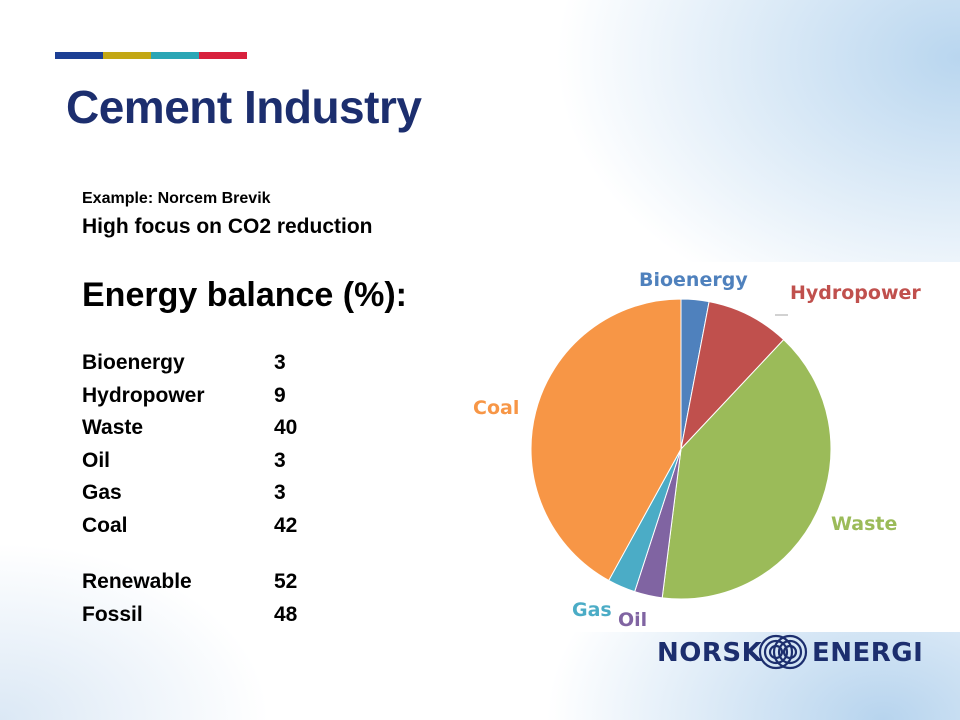 The height and width of the screenshot is (720, 960). What do you see at coordinates (189, 428) in the screenshot?
I see `energy-row: Waste 40` at bounding box center [189, 428].